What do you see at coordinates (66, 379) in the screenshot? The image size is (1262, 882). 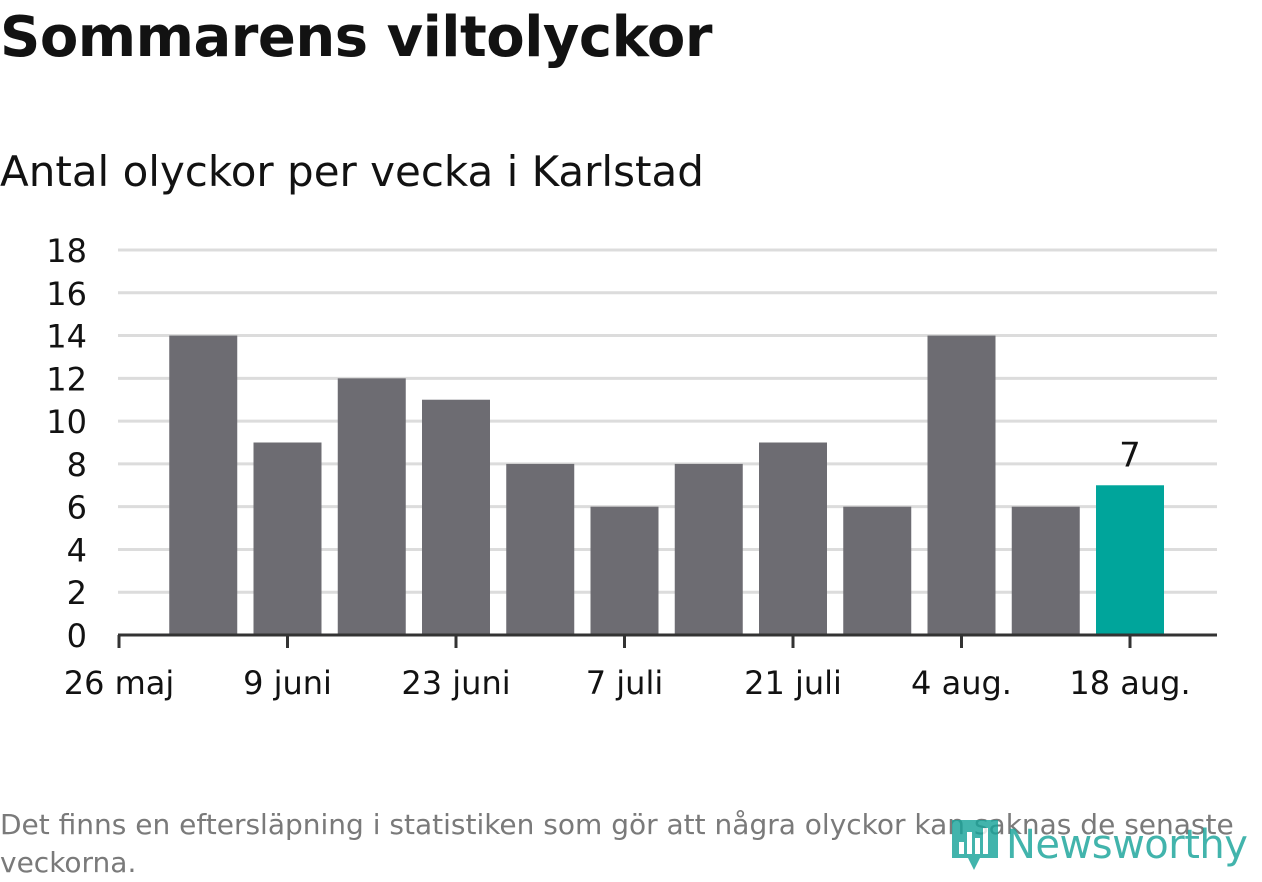 I see `y-tick-label: 12` at bounding box center [66, 379].